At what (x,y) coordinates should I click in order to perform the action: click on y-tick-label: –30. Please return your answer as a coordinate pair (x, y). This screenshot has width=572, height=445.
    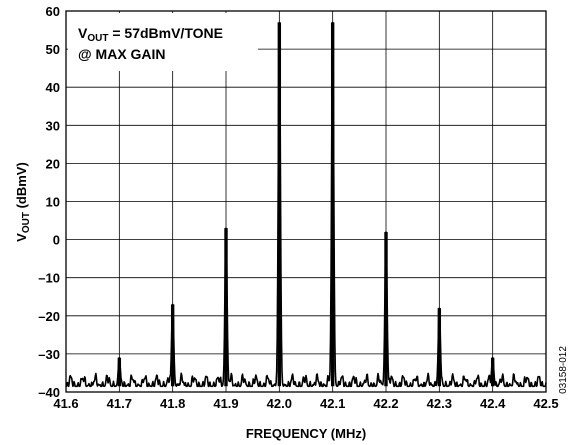
    Looking at the image, I should click on (49, 354).